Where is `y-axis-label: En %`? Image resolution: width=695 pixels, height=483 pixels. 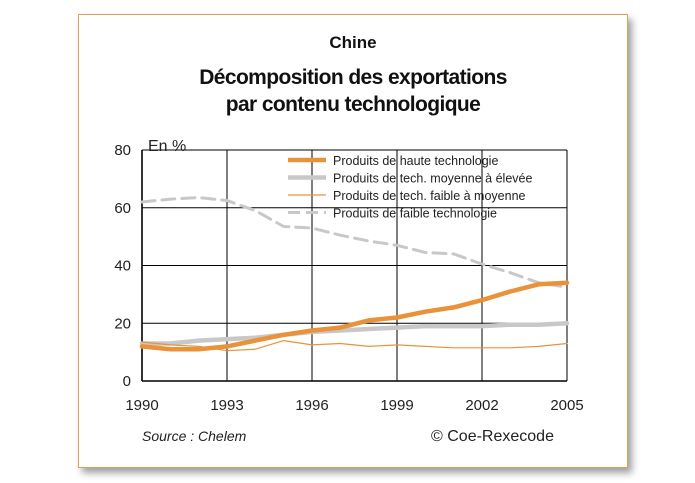
y-axis-label: En % is located at coordinates (167, 146).